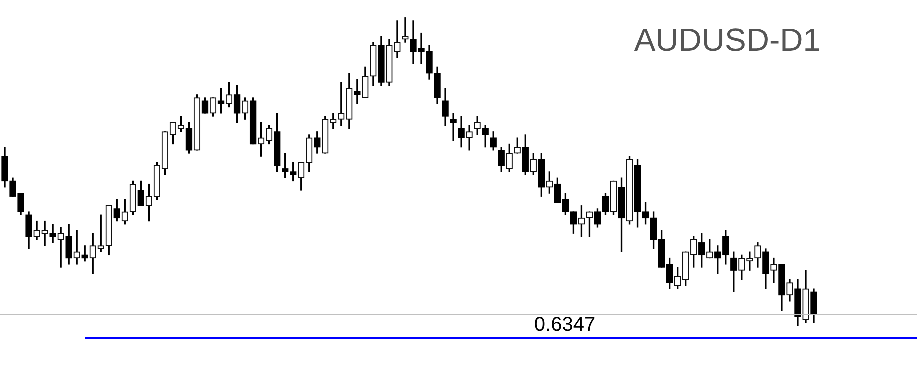 The image size is (917, 376). What do you see at coordinates (565, 325) in the screenshot?
I see `annotation: 0.6347` at bounding box center [565, 325].